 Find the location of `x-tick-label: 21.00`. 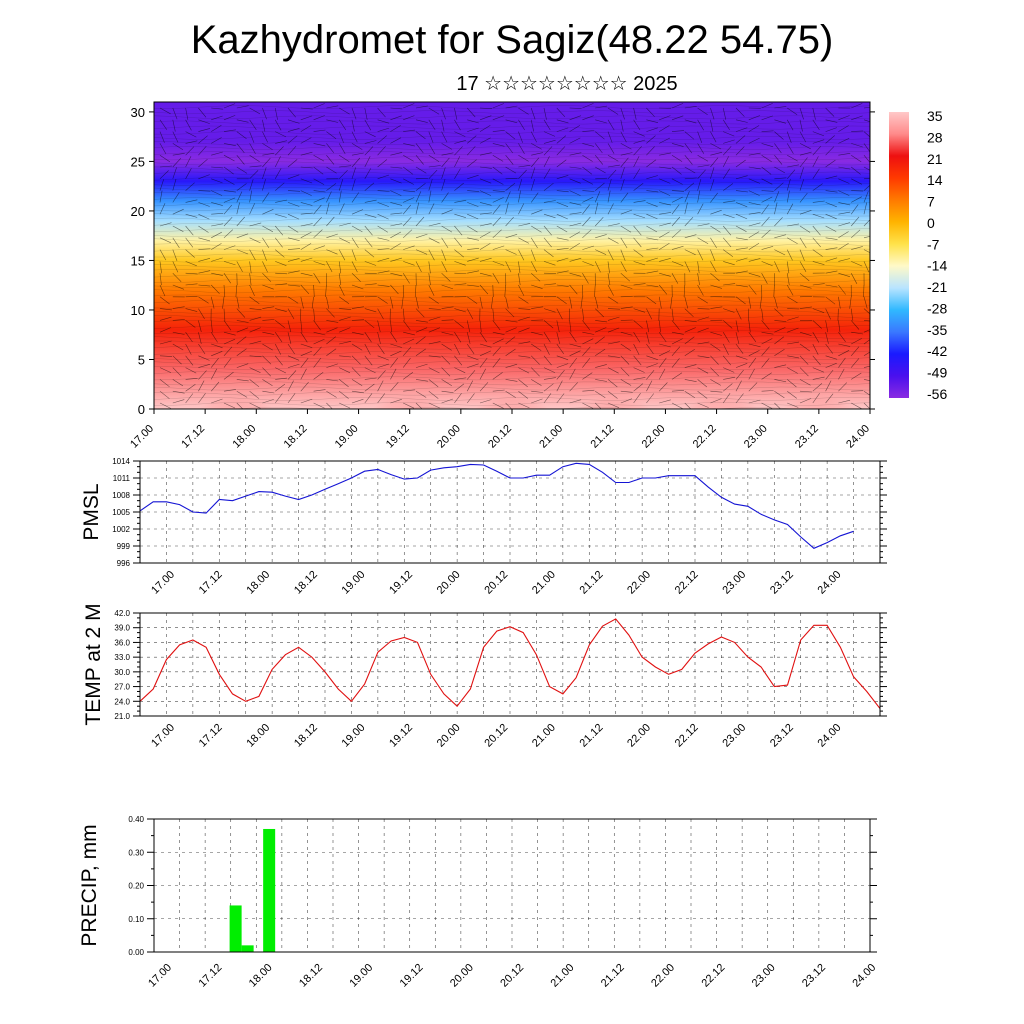

x-tick-label: 21.00 is located at coordinates (544, 736).